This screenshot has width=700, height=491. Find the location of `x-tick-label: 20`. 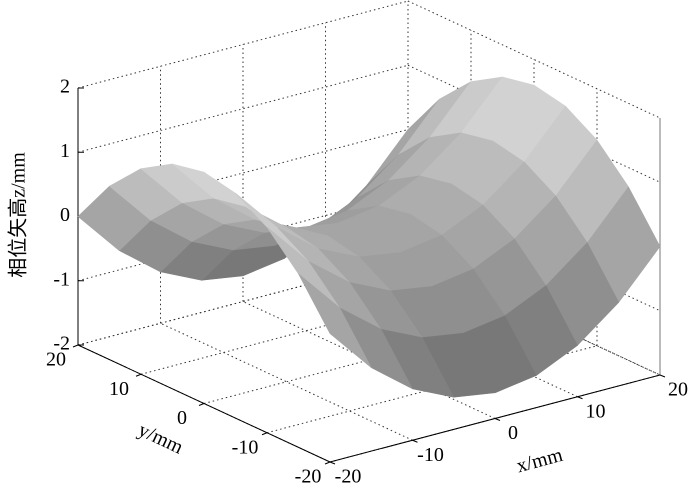

x-tick-label: 20 is located at coordinates (678, 390).